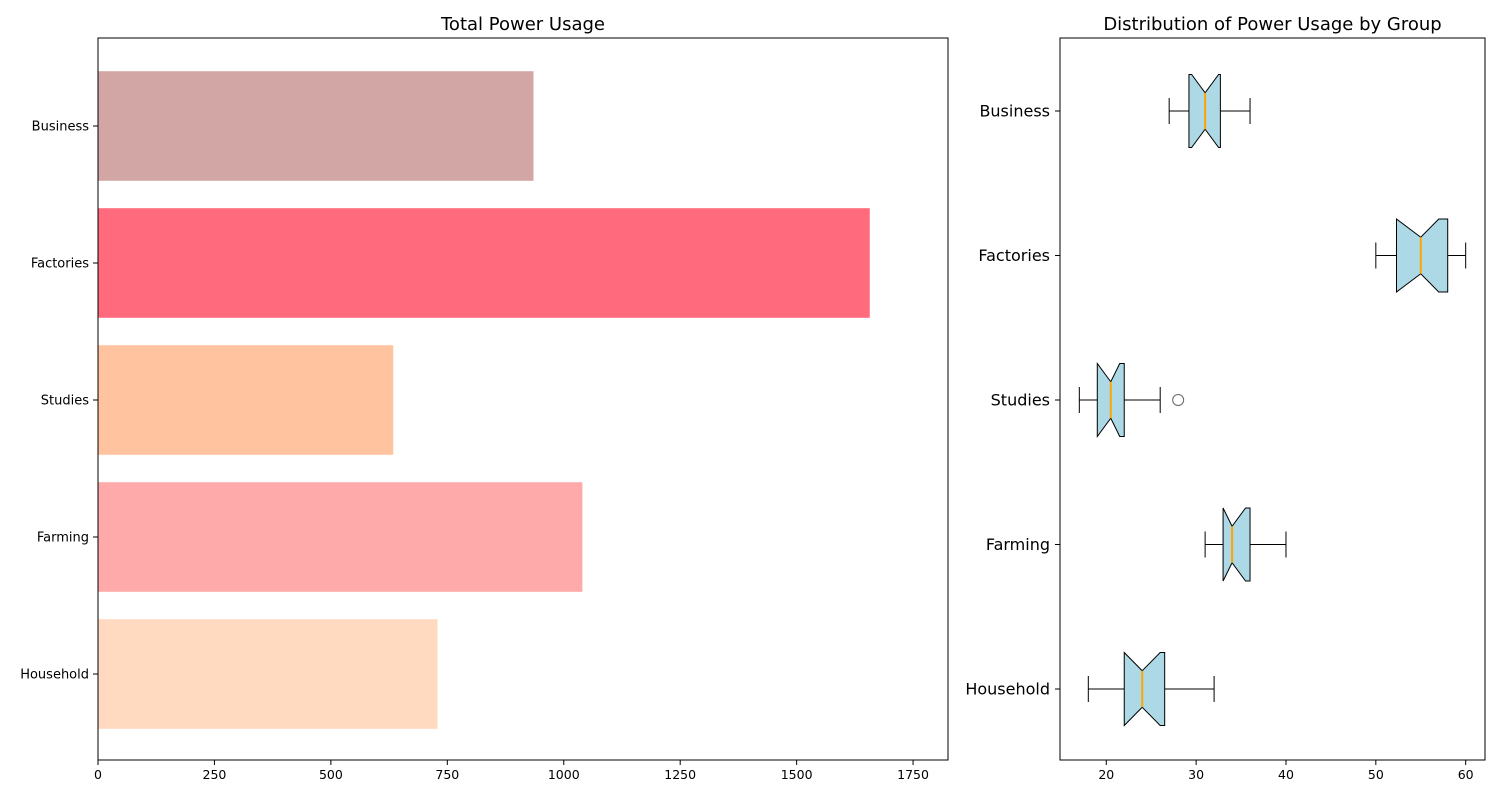 The image size is (1500, 800). I want to click on xtick-label: 50, so click(1376, 774).